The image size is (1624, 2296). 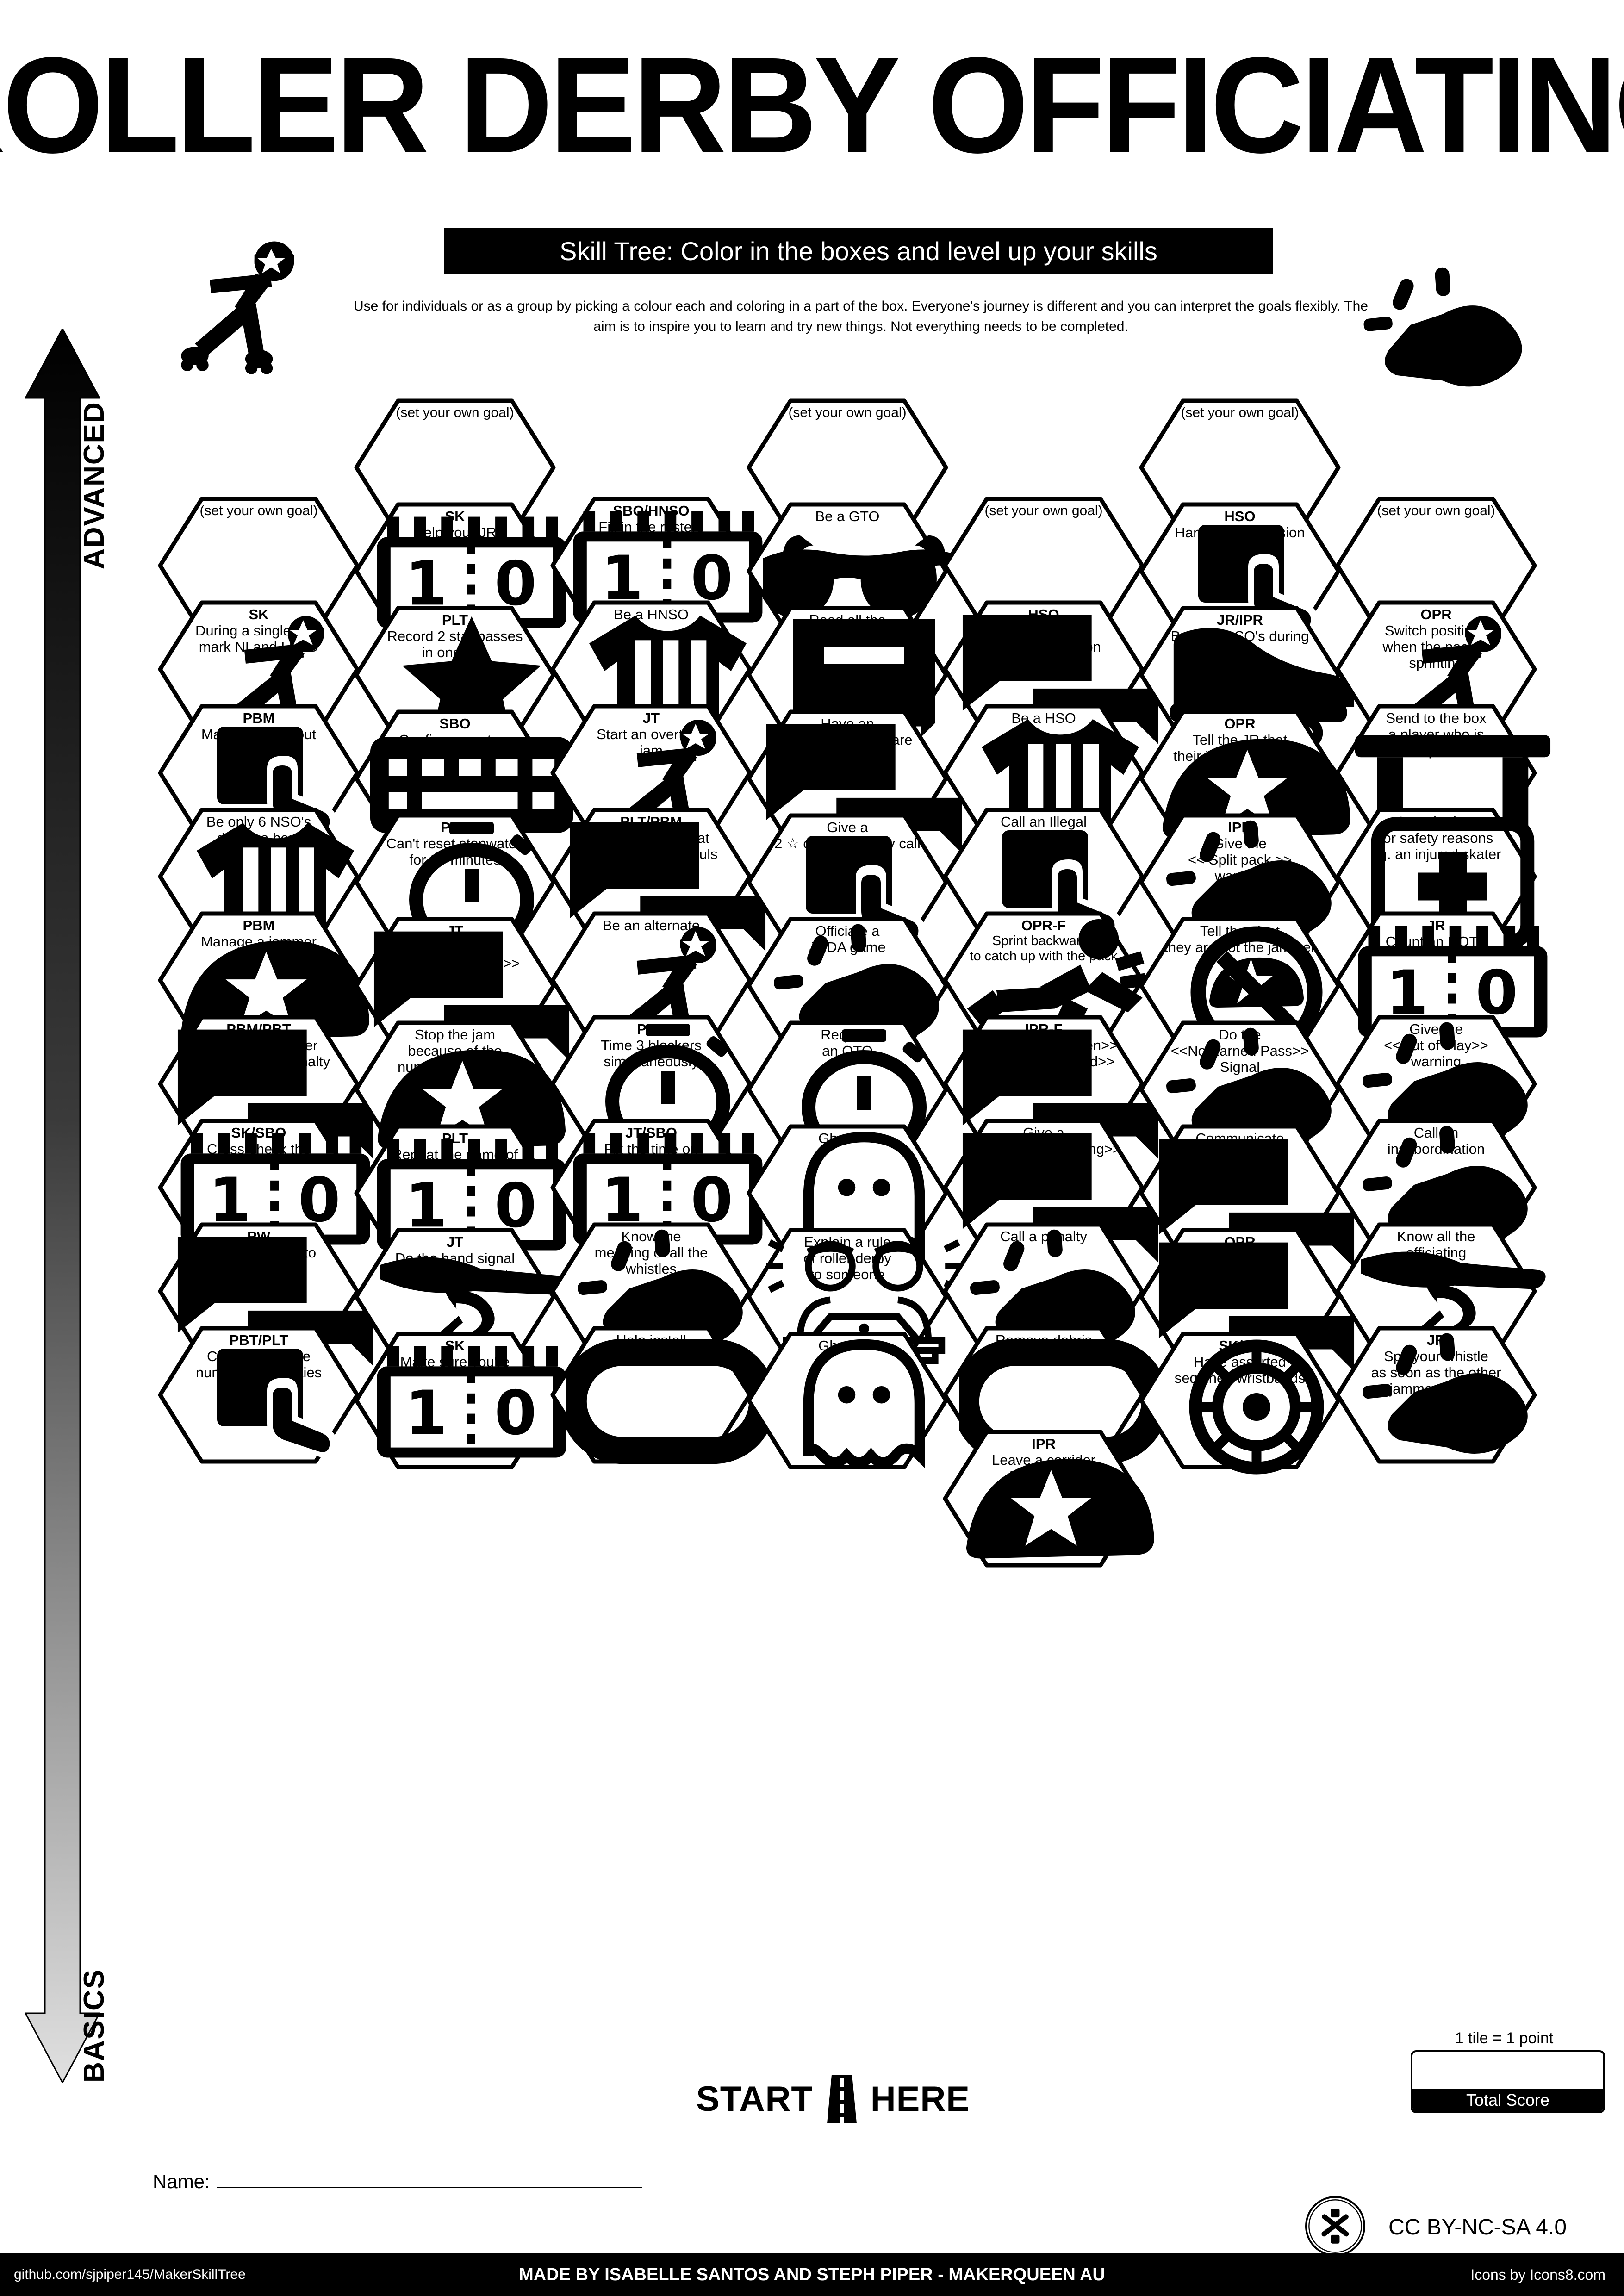 What do you see at coordinates (651, 980) in the screenshot?
I see `skill-tile: Be an alternate` at bounding box center [651, 980].